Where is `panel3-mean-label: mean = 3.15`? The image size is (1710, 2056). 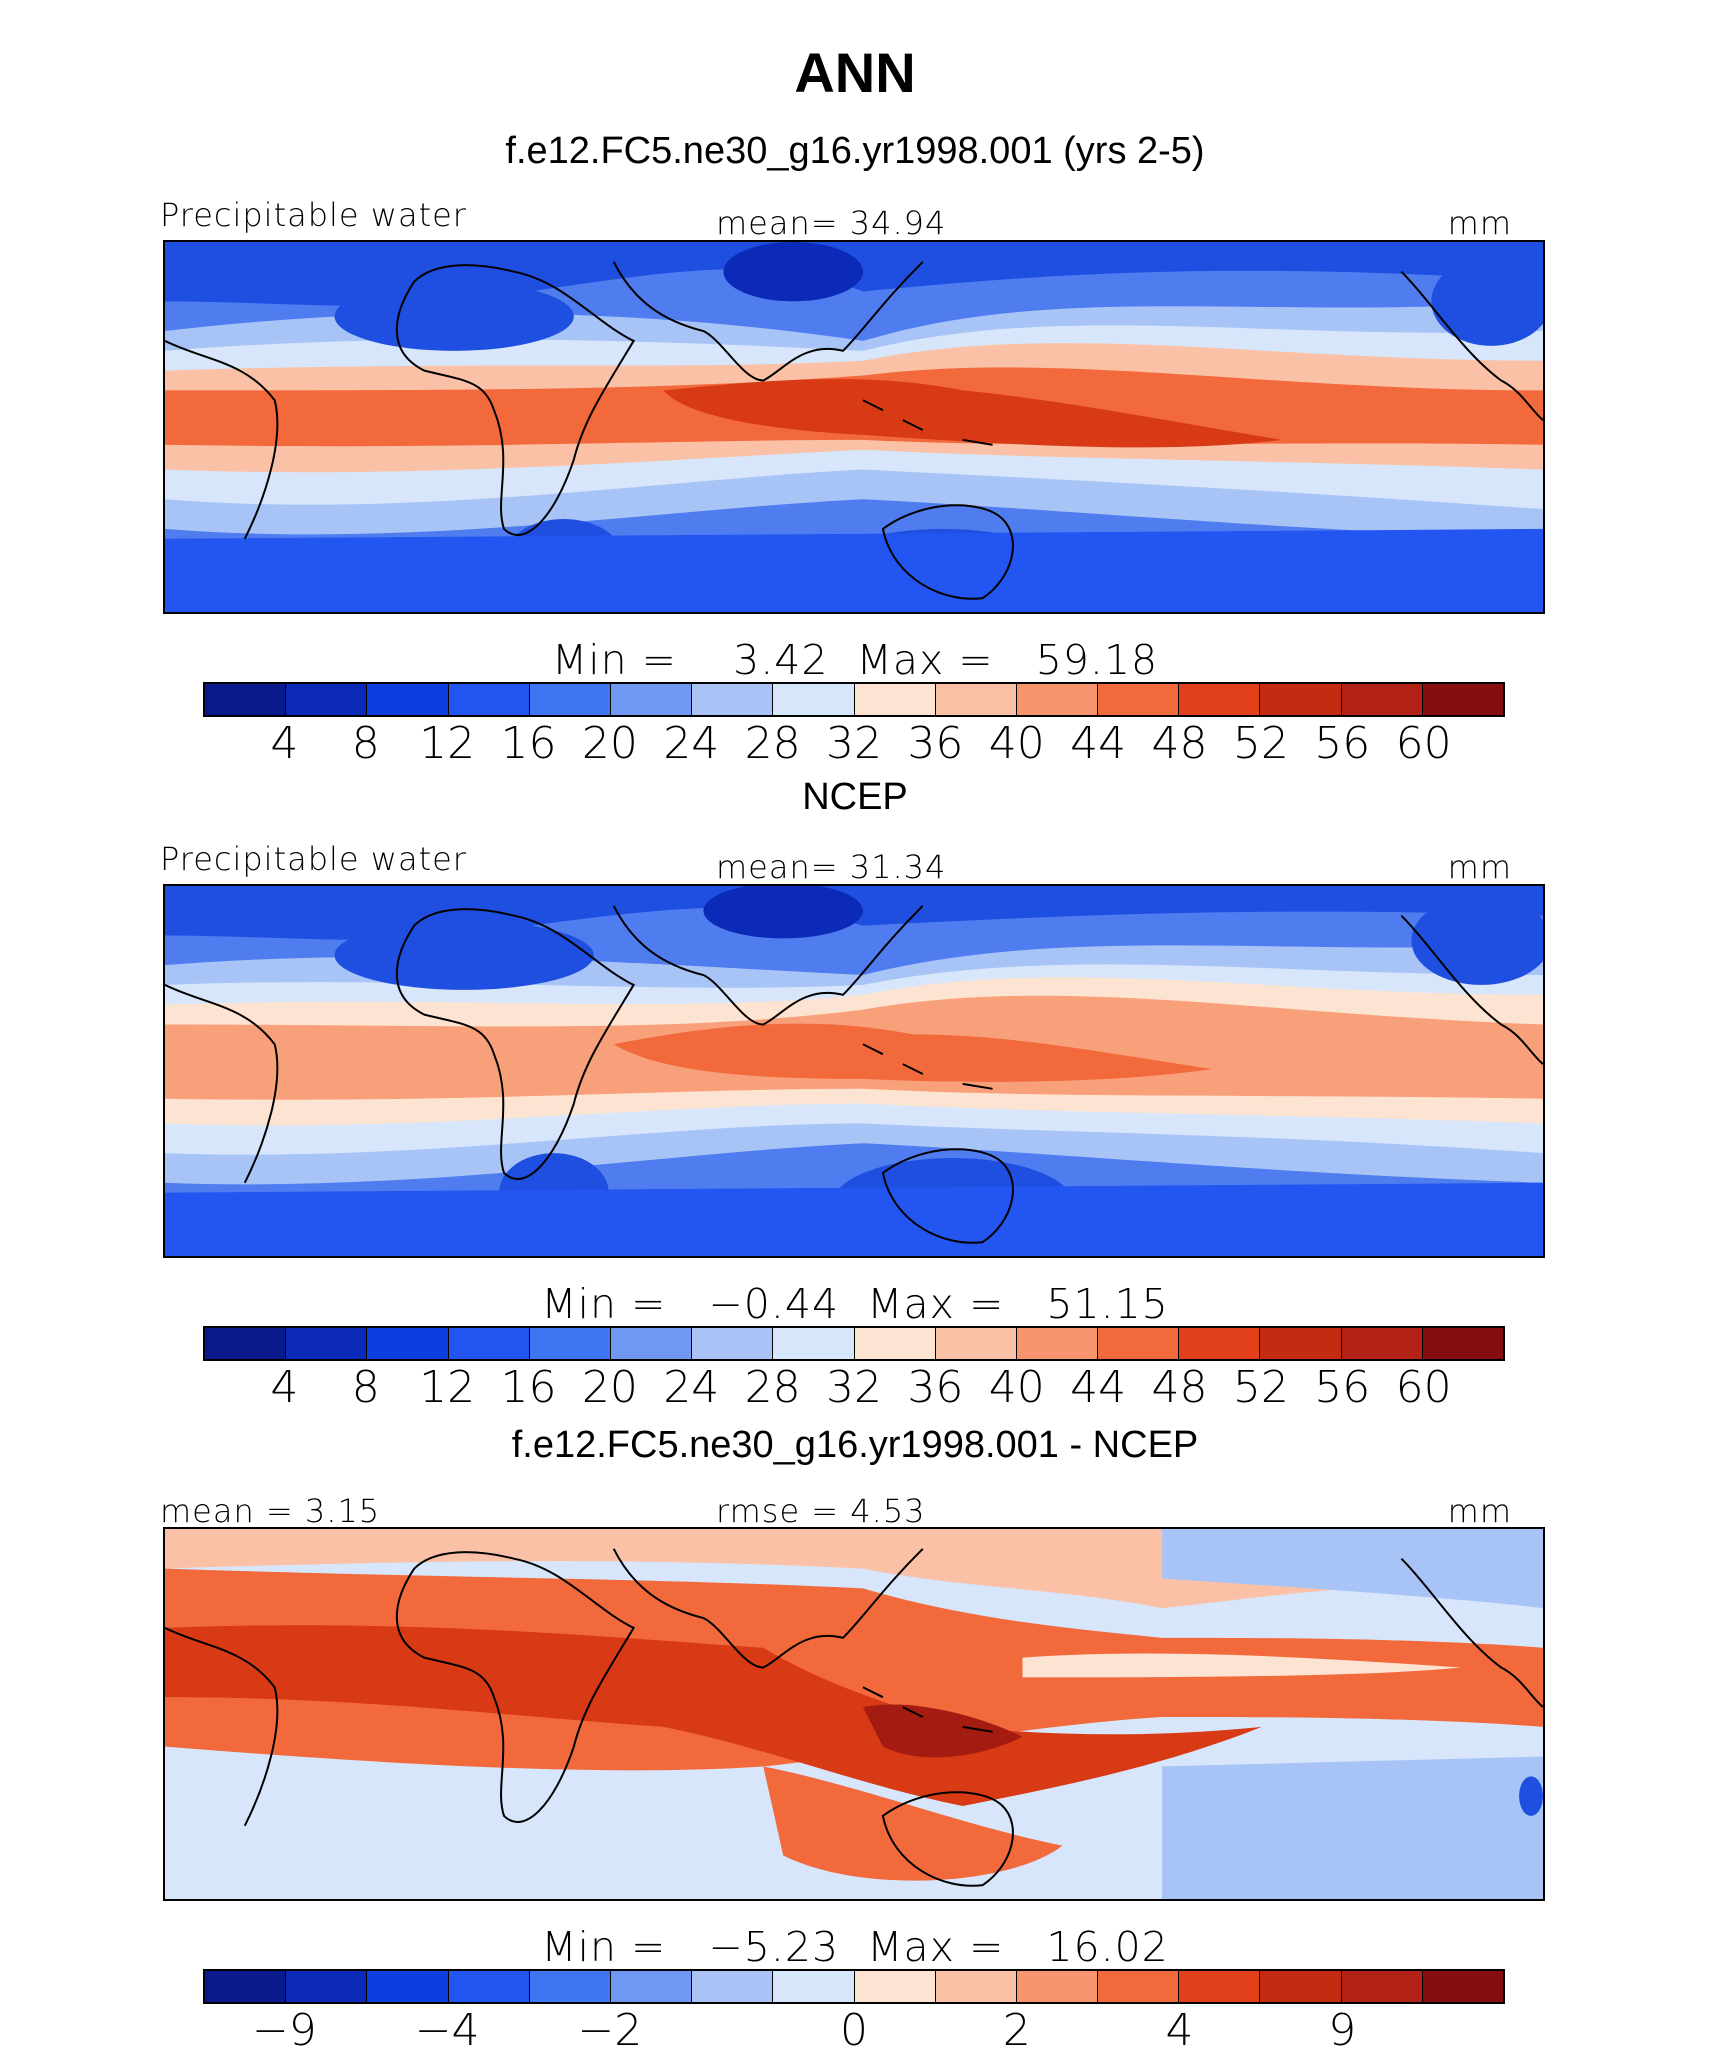 panel3-mean-label: mean = 3.15 is located at coordinates (270, 1511).